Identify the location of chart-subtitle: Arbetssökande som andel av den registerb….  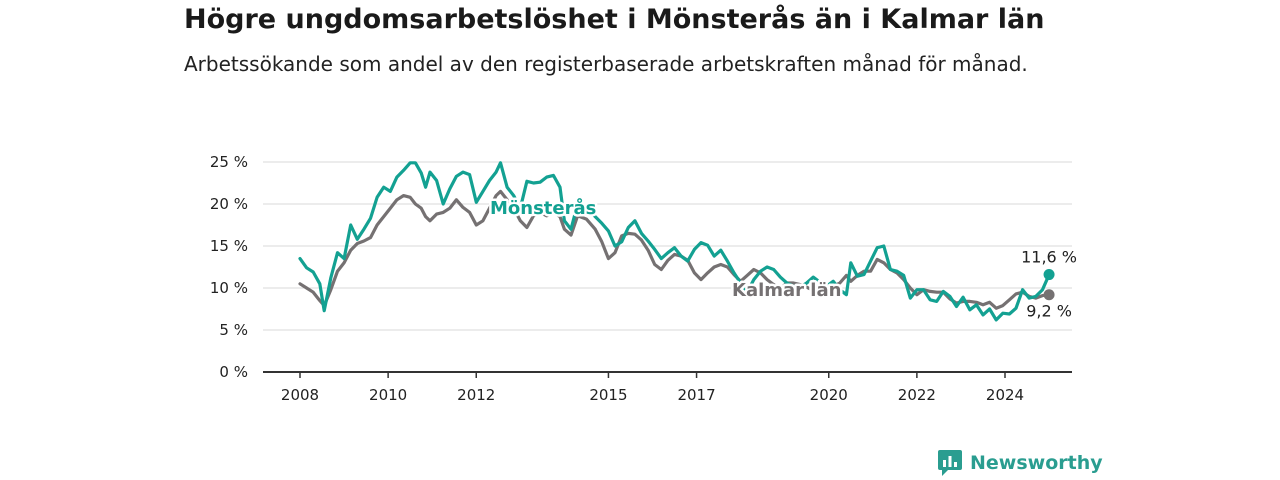
(606, 64).